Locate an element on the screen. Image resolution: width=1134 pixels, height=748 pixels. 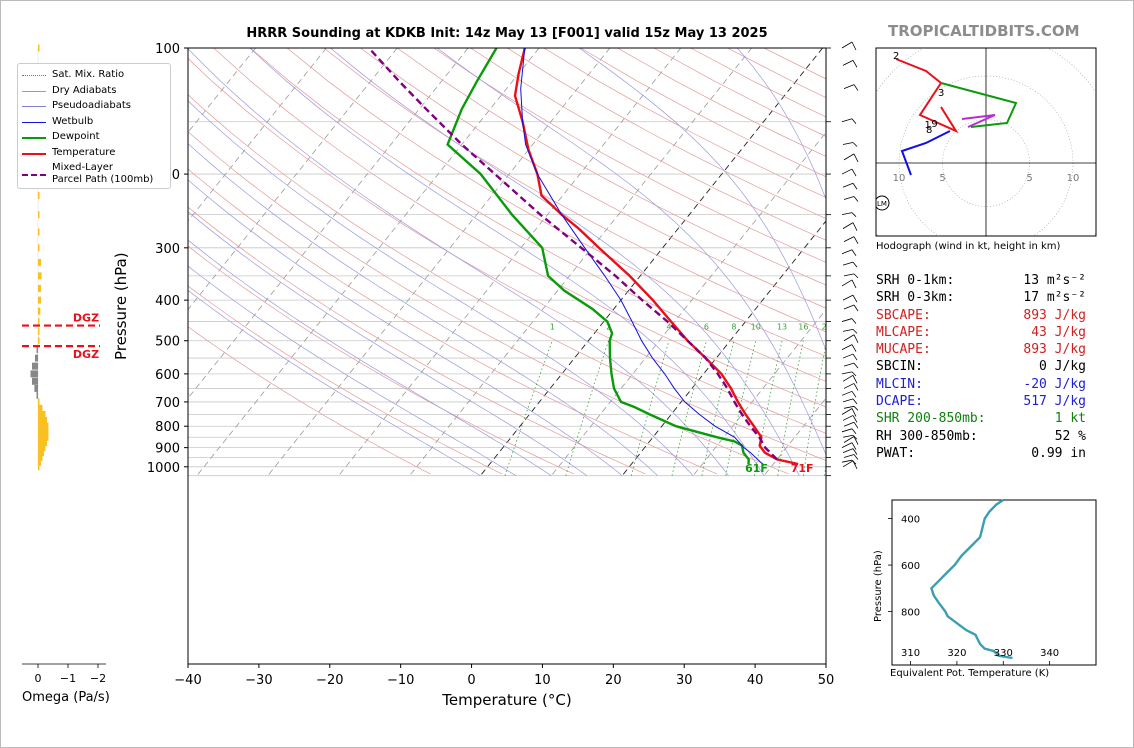
mixing-ratio-label: 13 is located at coordinates (782, 326).